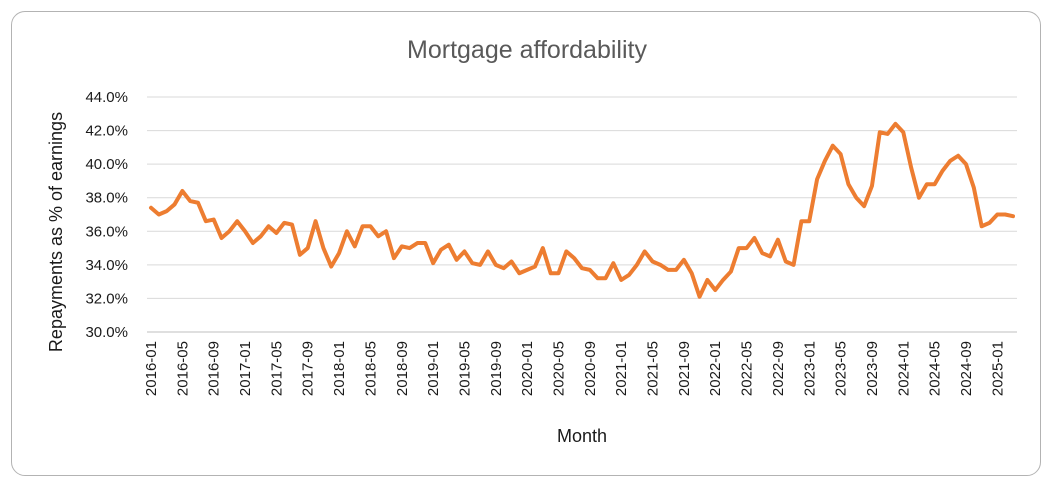  Describe the element at coordinates (496, 368) in the screenshot. I see `x-tick-label: 2019-09` at that location.